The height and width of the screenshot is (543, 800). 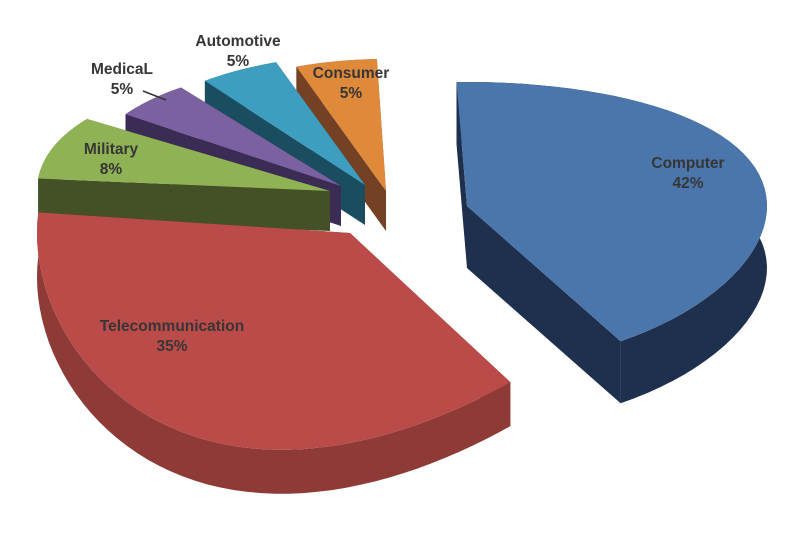 I want to click on pie-slice-military, so click(x=184, y=175).